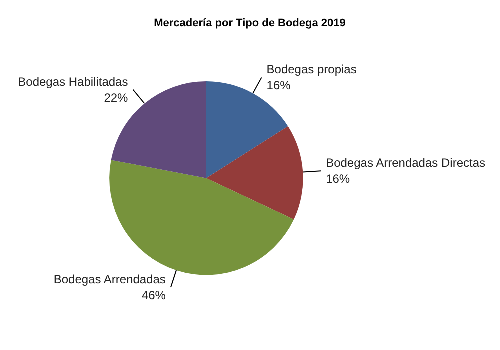 This screenshot has width=500, height=350. What do you see at coordinates (110, 279) in the screenshot?
I see `slice-label: Bodegas Arrendadas` at bounding box center [110, 279].